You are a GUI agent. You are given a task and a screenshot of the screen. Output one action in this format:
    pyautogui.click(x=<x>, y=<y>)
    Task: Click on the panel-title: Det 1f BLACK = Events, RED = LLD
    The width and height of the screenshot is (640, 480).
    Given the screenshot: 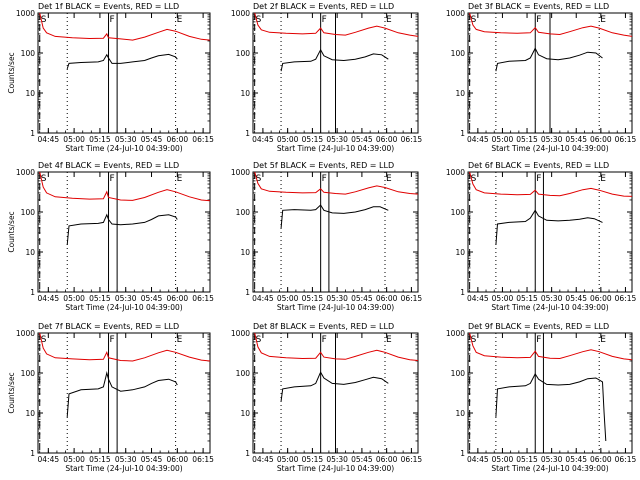 What is the action you would take?
    pyautogui.click(x=108, y=6)
    